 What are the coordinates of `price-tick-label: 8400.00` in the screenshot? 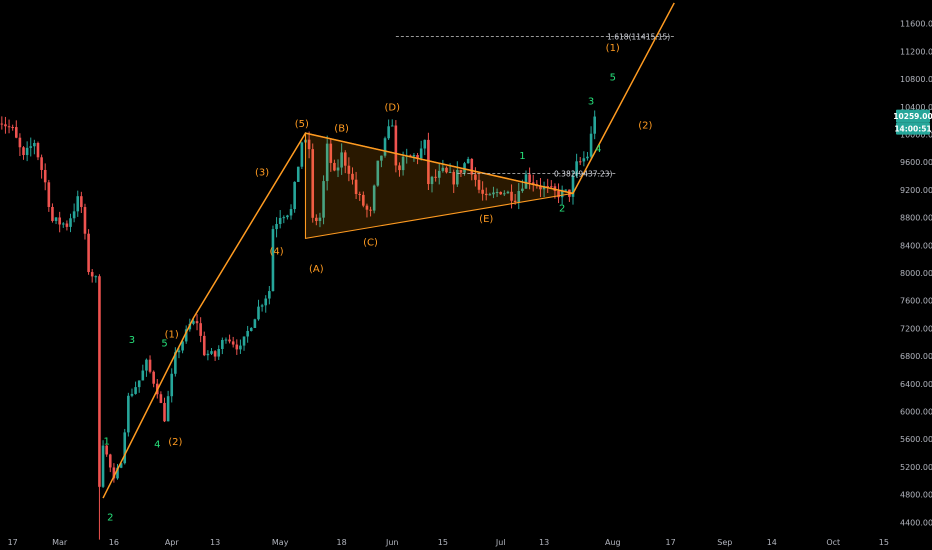 It's located at (916, 245).